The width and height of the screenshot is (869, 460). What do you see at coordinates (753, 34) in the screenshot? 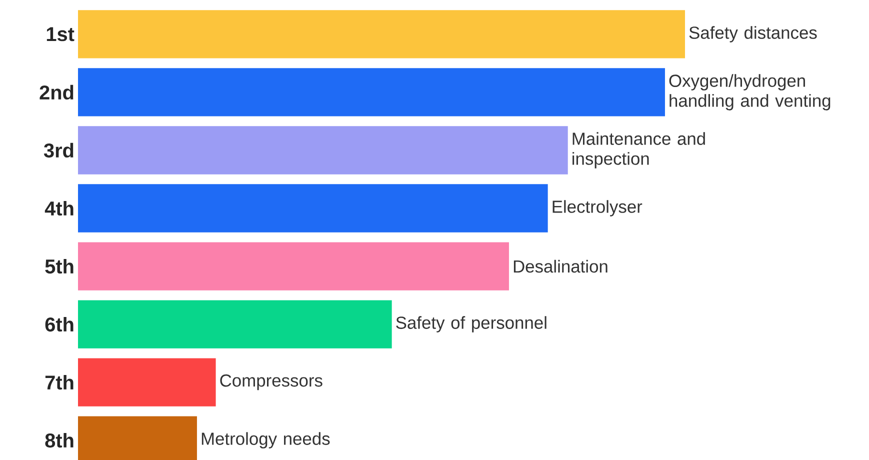
I see `annotation: Safety distances` at bounding box center [753, 34].